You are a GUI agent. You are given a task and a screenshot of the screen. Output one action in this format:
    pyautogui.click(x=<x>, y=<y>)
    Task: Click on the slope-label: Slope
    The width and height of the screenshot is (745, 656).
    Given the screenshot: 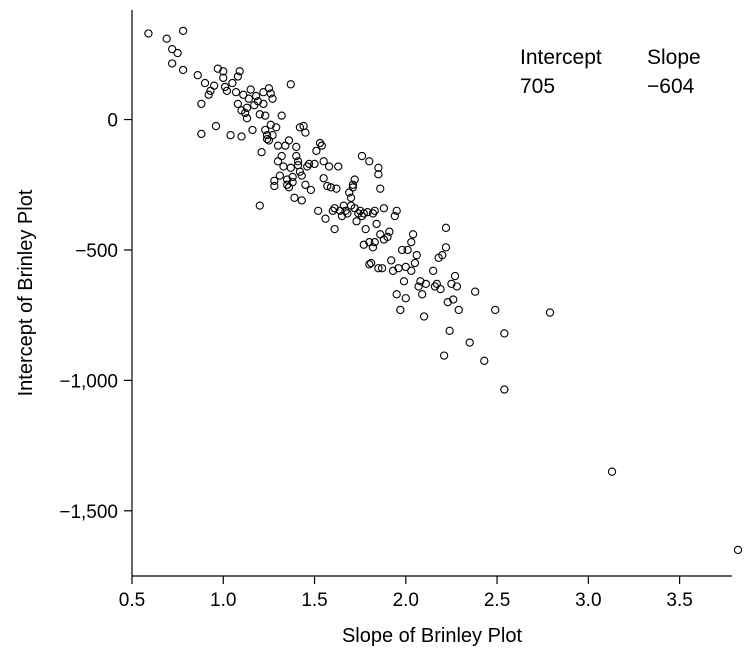 What is the action you would take?
    pyautogui.click(x=674, y=57)
    